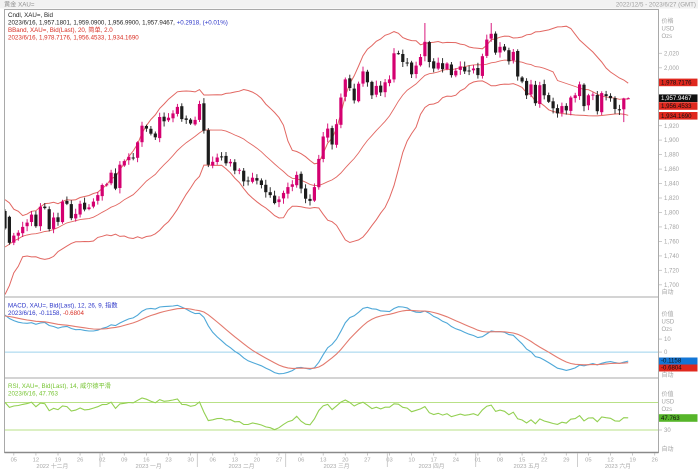 Image resolution: width=698 pixels, height=470 pixels. I want to click on svg-text: 1,978.7176, so click(676, 82).